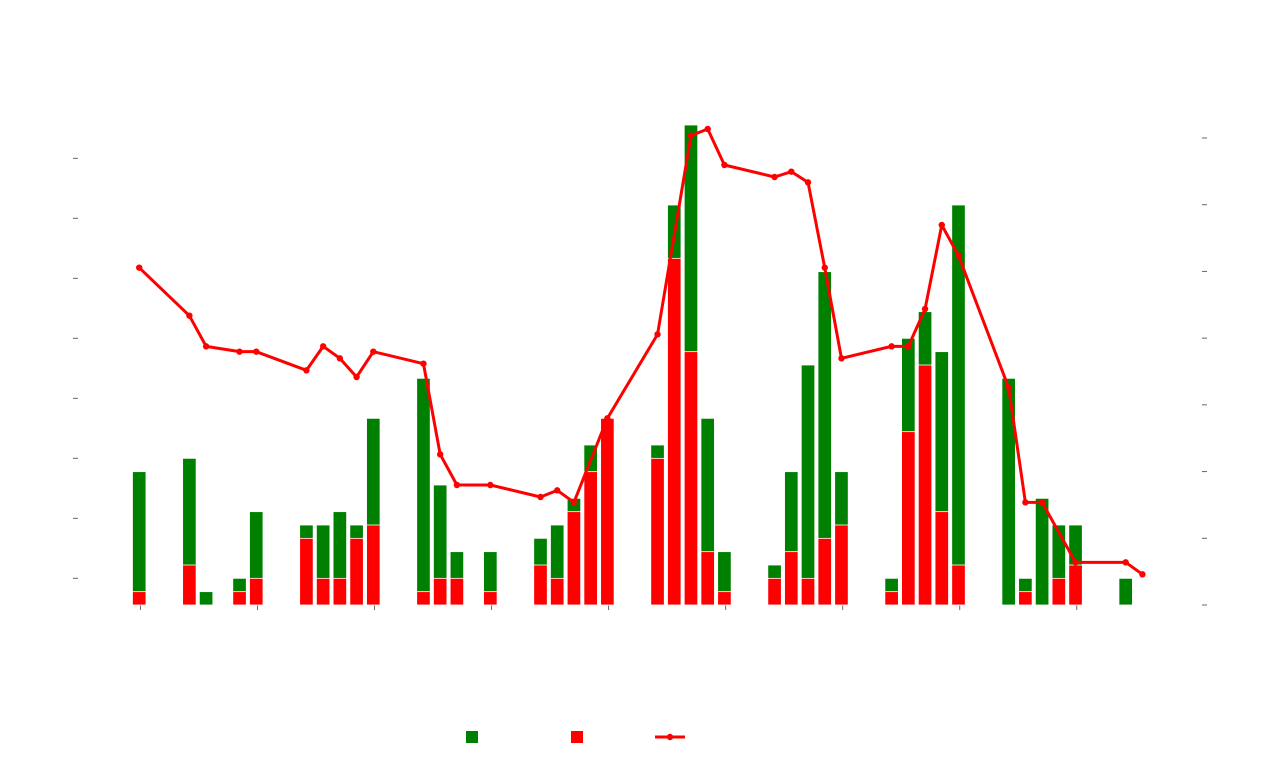 The height and width of the screenshot is (768, 1280). Describe the element at coordinates (1204, 371) in the screenshot. I see `y-axis-right-ticks` at that location.